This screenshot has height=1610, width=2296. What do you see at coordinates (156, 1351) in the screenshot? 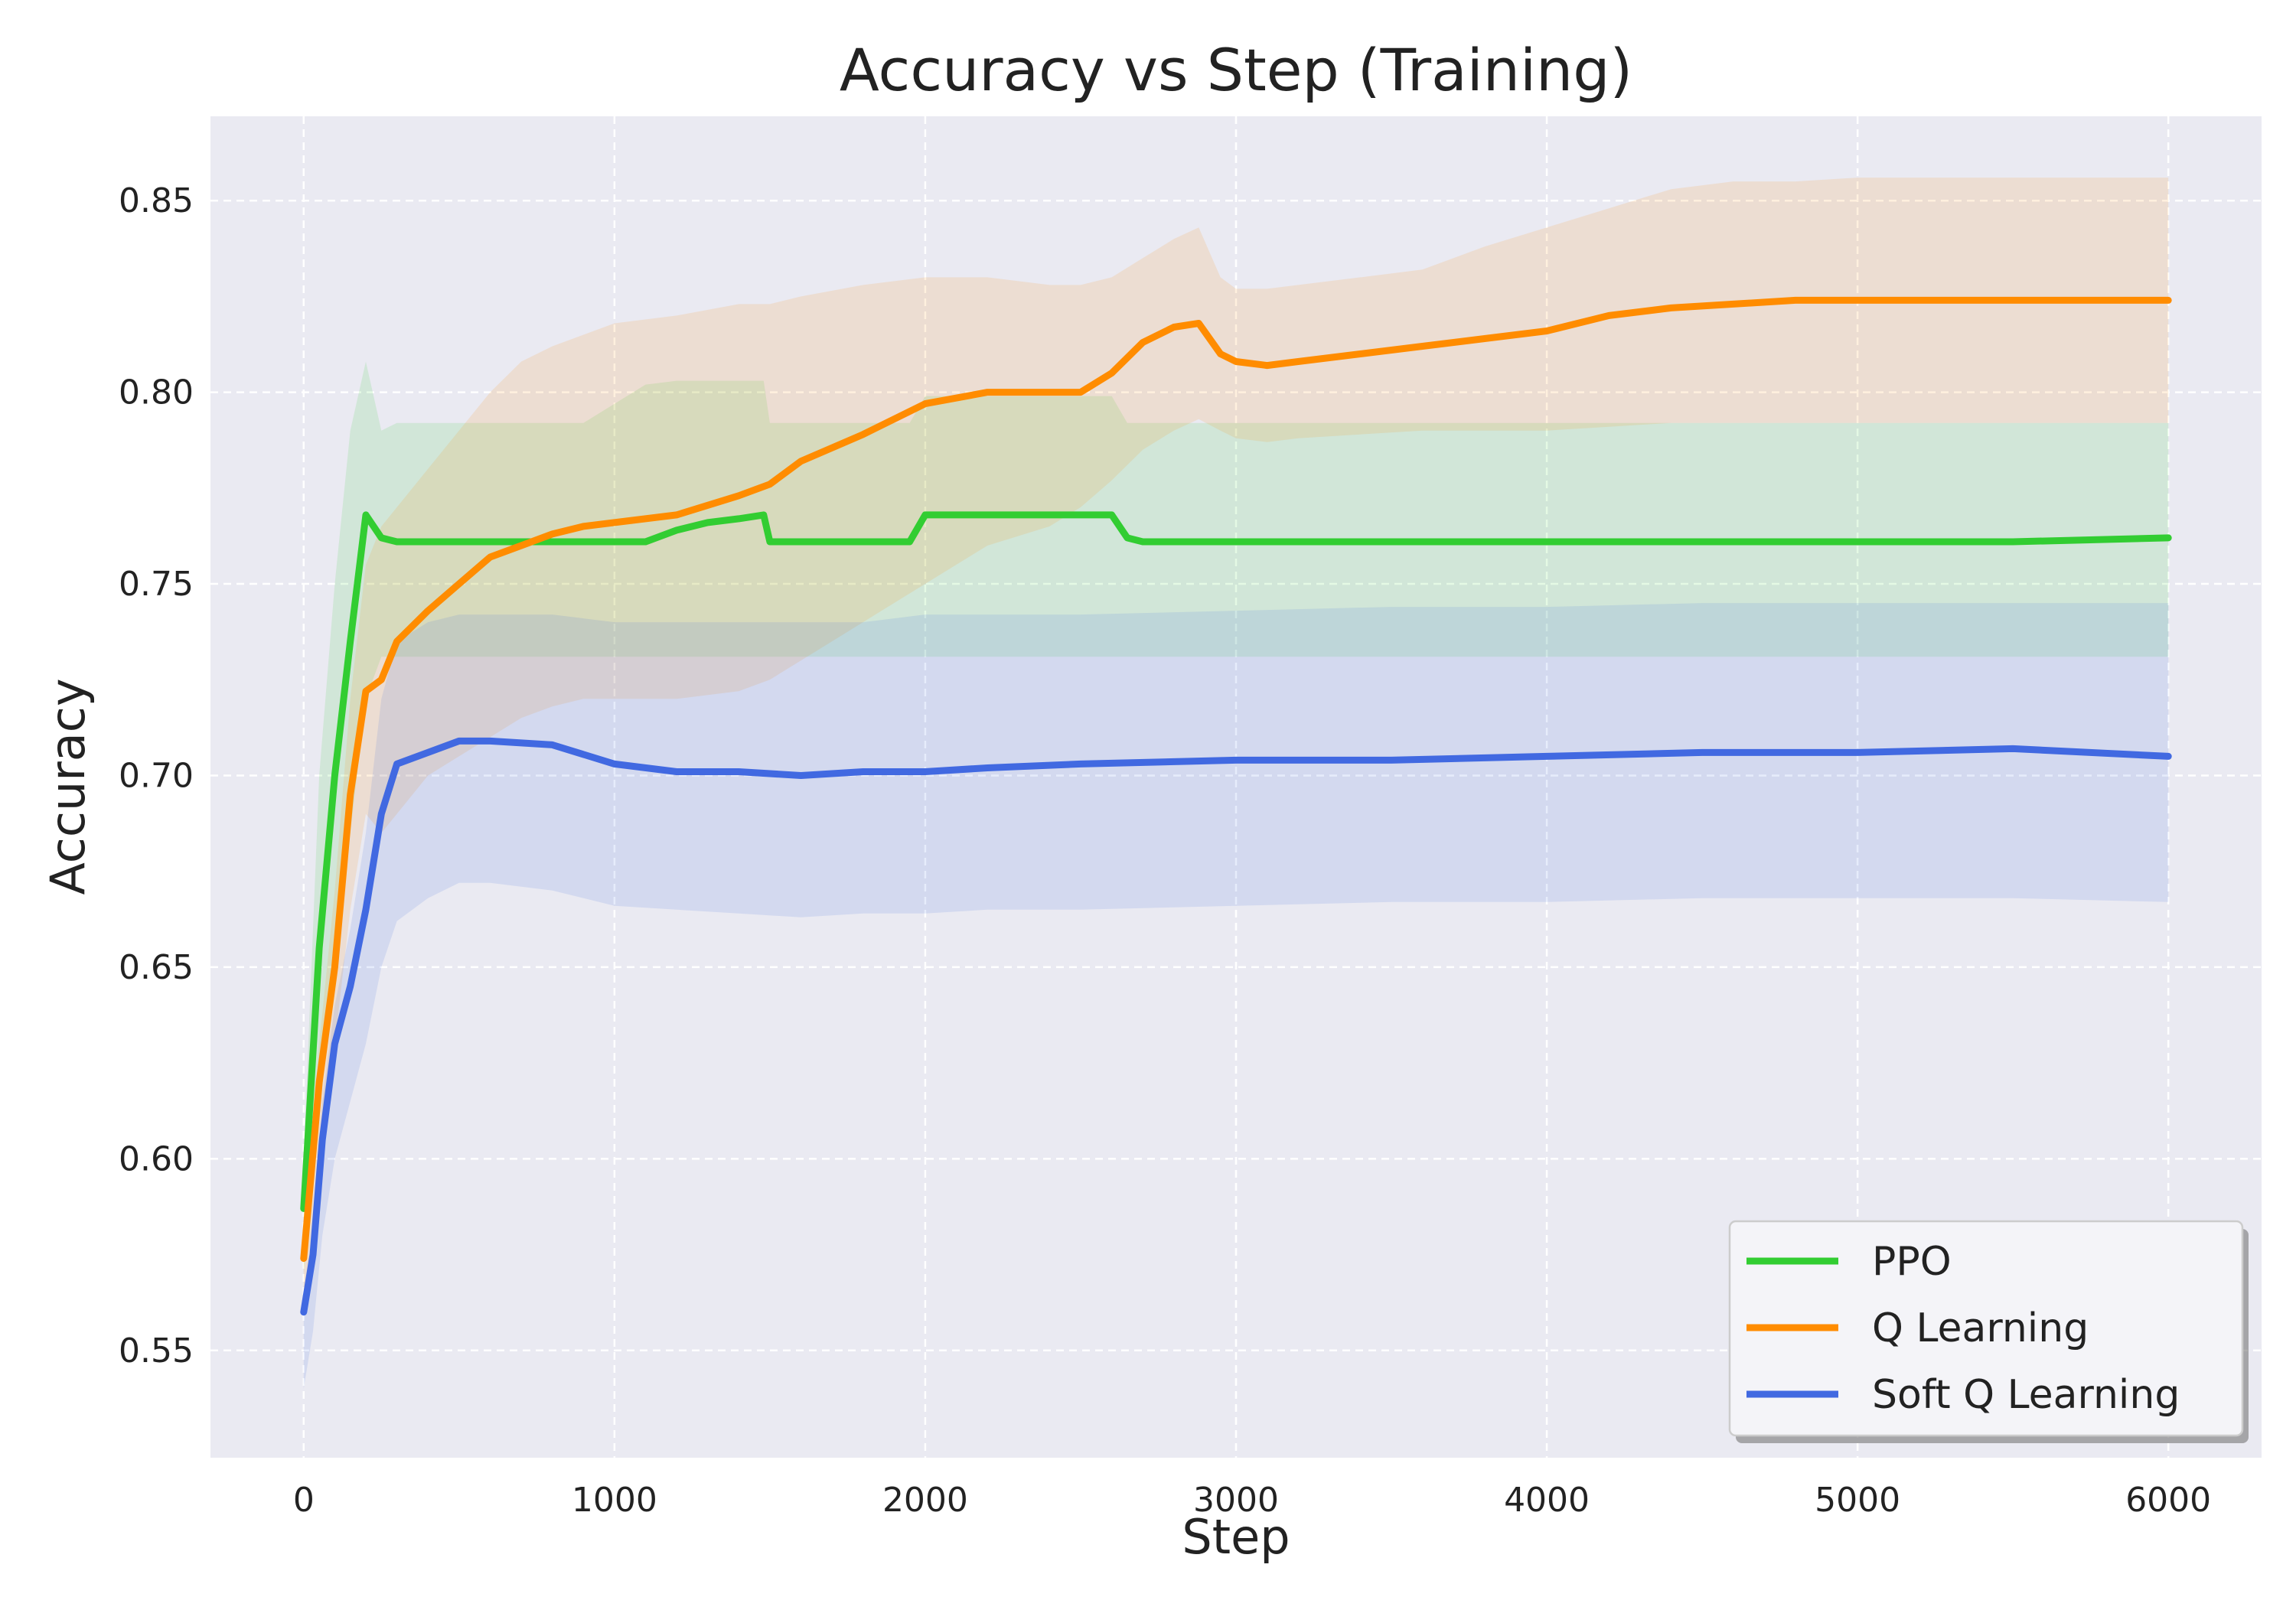
I see `y-tick-label: 0.55` at bounding box center [156, 1351].